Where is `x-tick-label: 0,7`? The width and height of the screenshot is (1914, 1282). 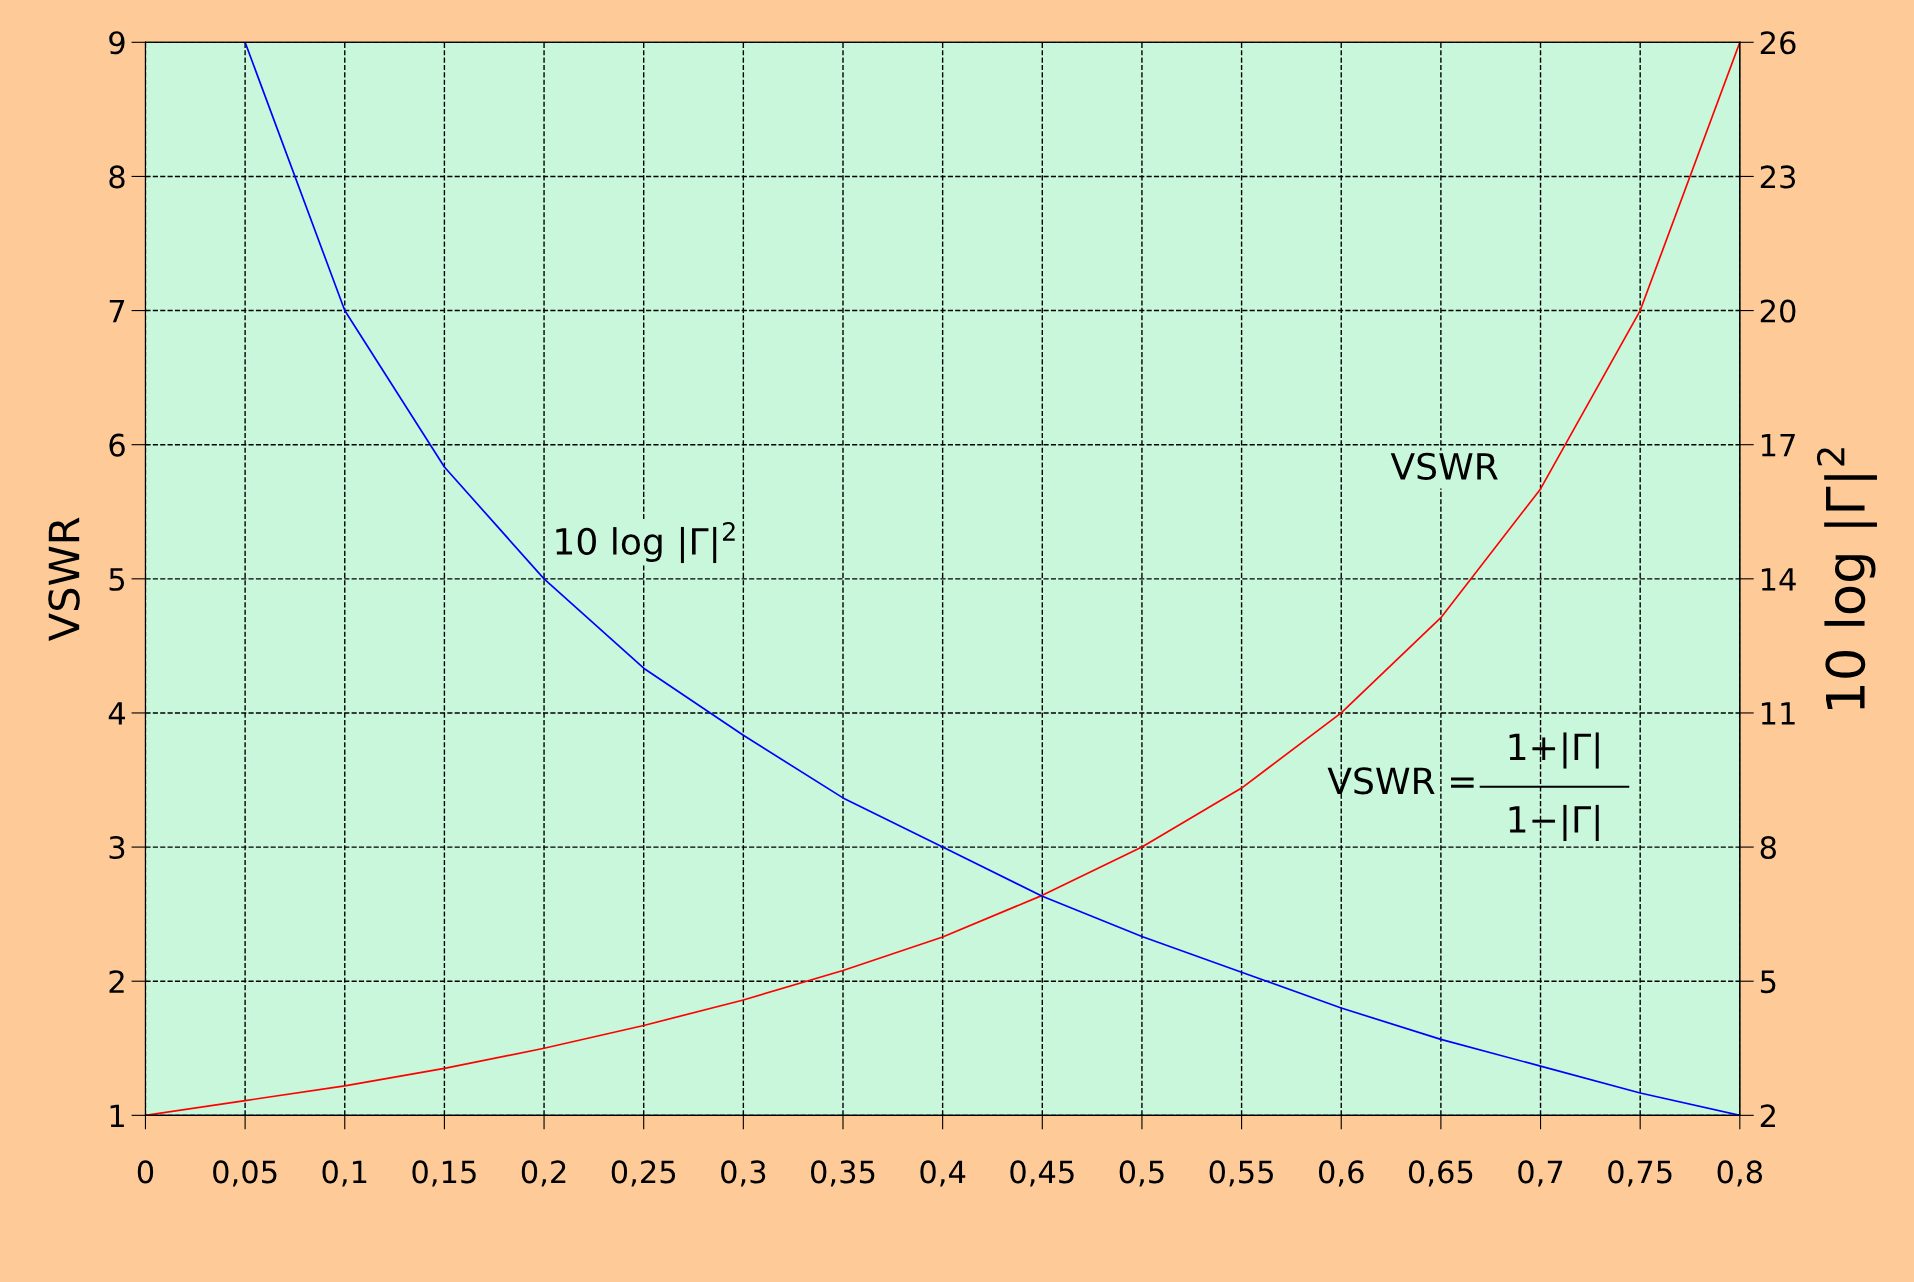
x-tick-label: 0,7 is located at coordinates (1540, 1173).